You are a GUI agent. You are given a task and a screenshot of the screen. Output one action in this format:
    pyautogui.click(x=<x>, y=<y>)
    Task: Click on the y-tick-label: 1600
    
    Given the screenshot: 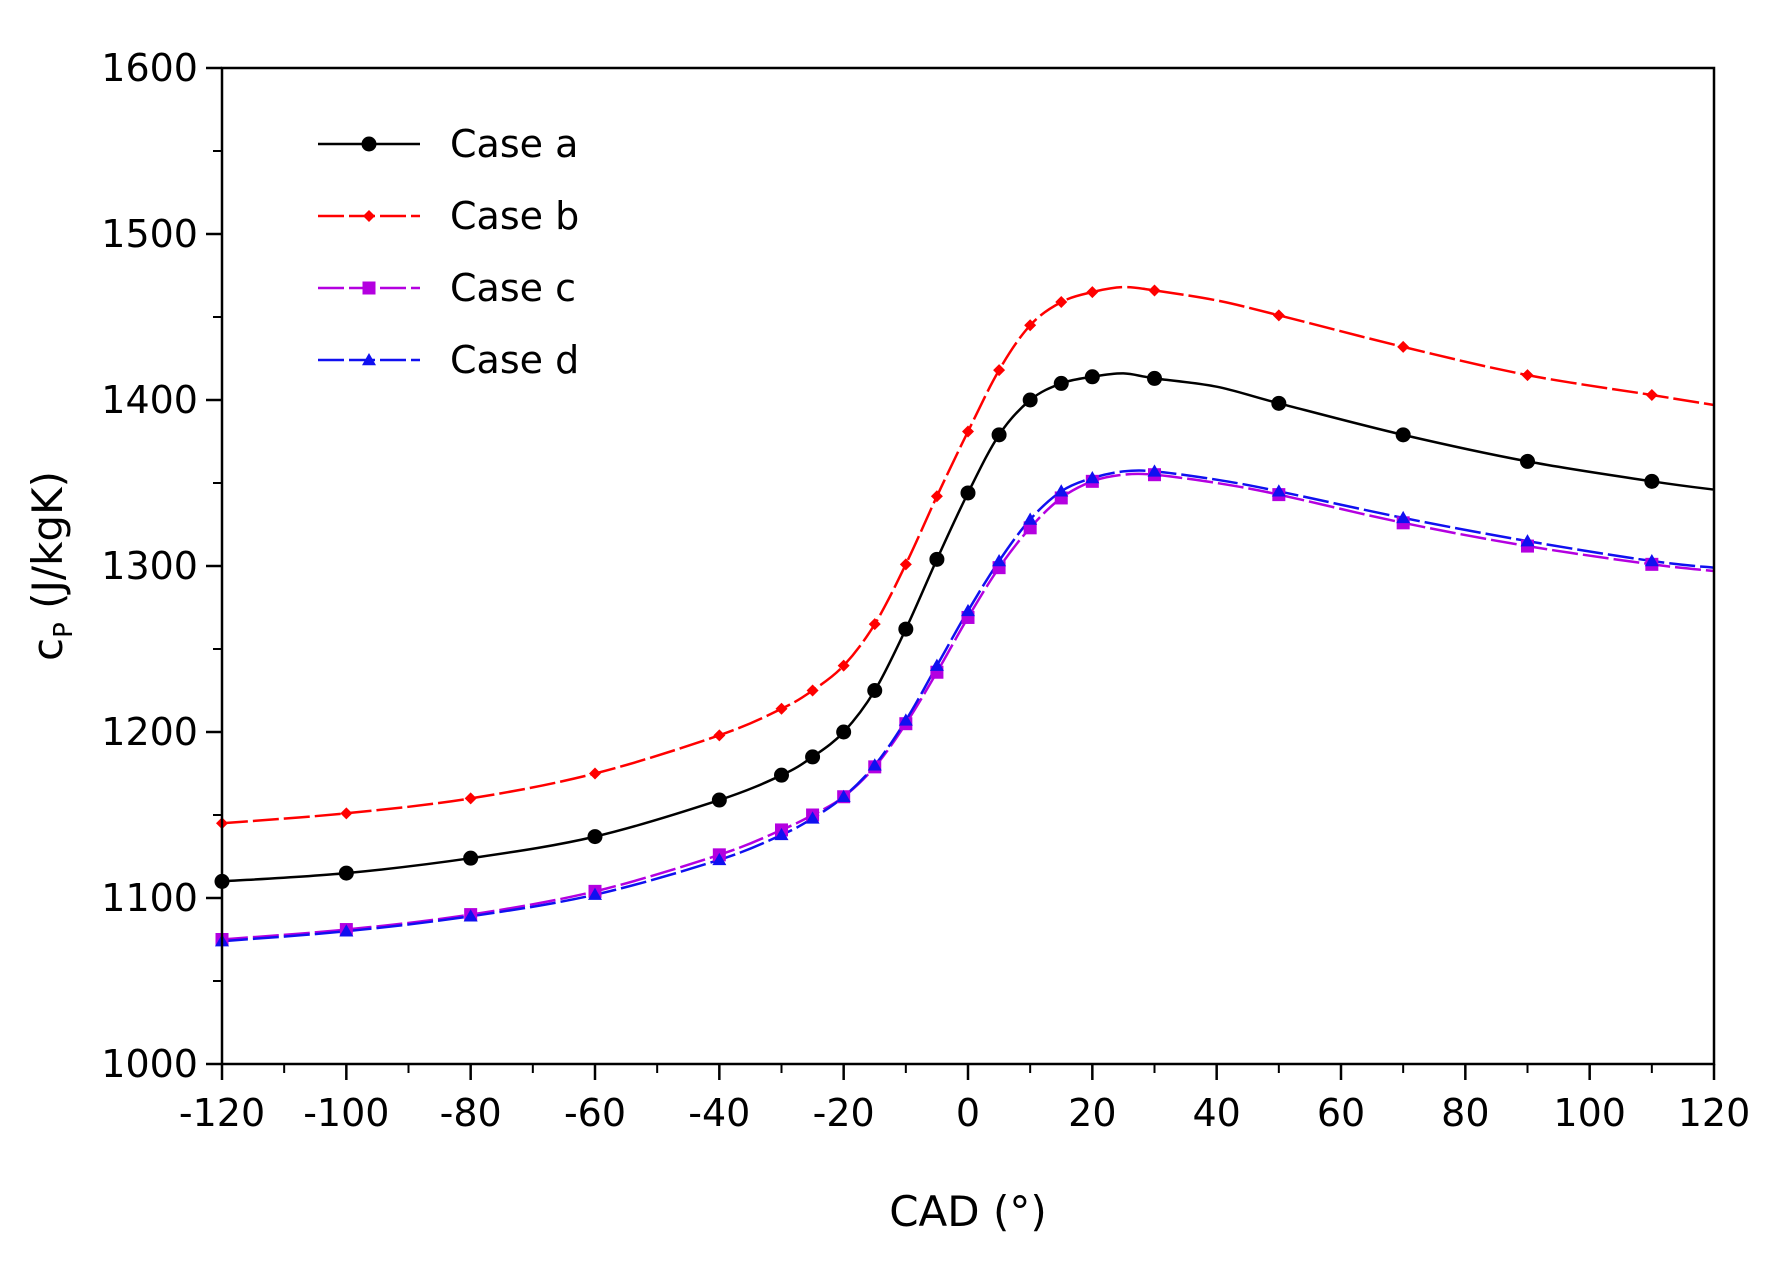 What is the action you would take?
    pyautogui.click(x=149, y=68)
    